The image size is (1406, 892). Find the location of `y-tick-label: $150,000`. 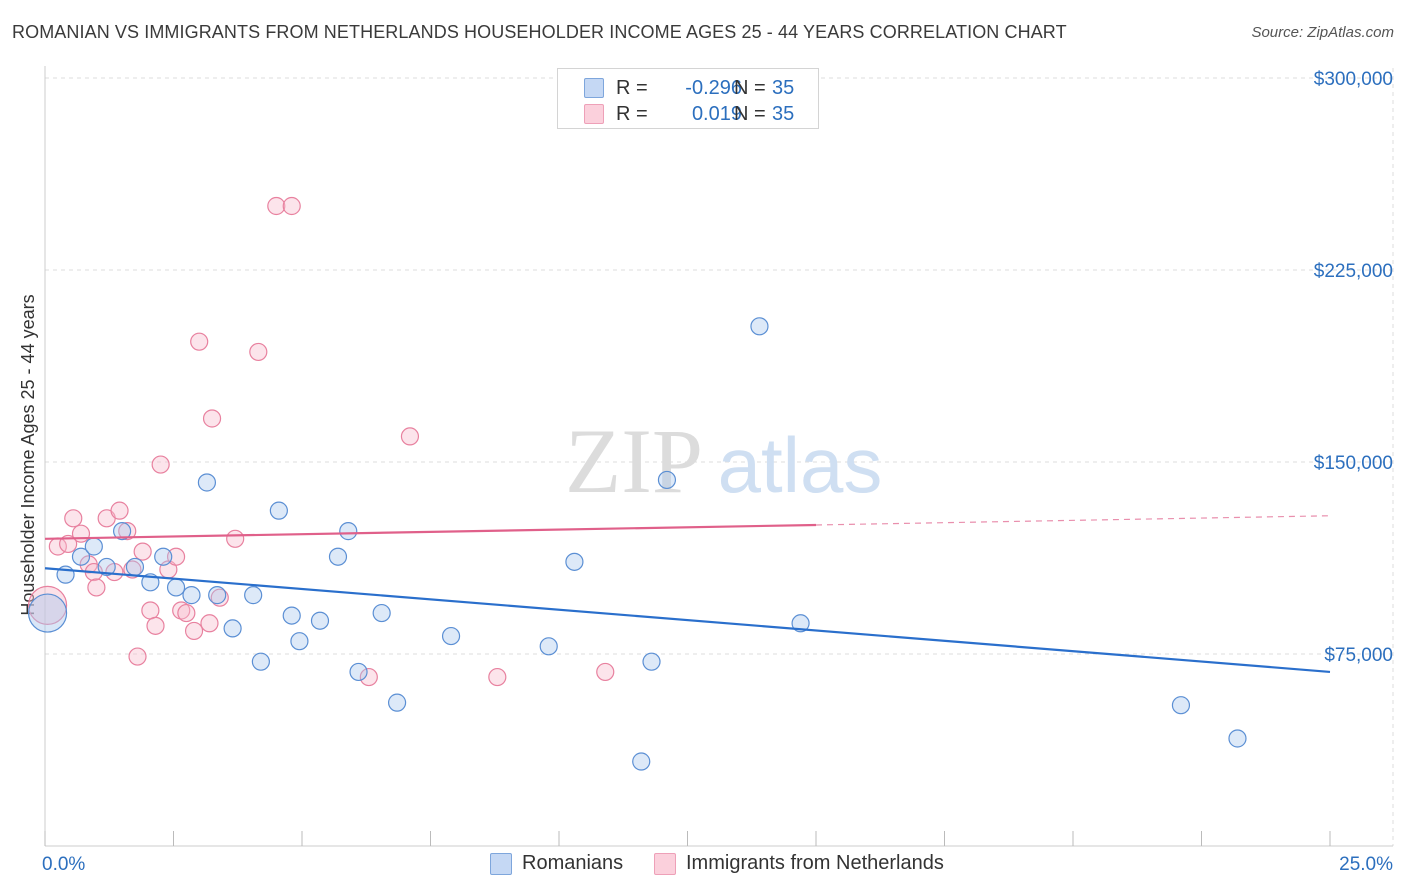

y-tick-label: $150,000 is located at coordinates (1353, 463).